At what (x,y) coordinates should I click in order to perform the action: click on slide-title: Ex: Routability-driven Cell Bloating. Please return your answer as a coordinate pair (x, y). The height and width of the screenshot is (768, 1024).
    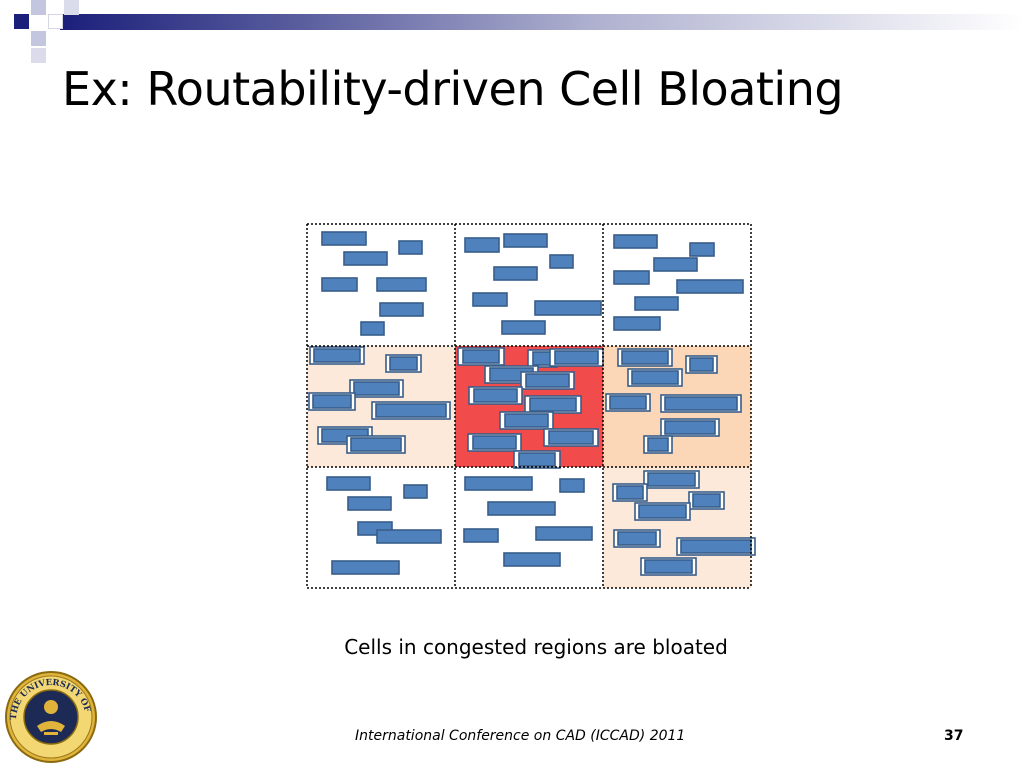
    Looking at the image, I should click on (453, 89).